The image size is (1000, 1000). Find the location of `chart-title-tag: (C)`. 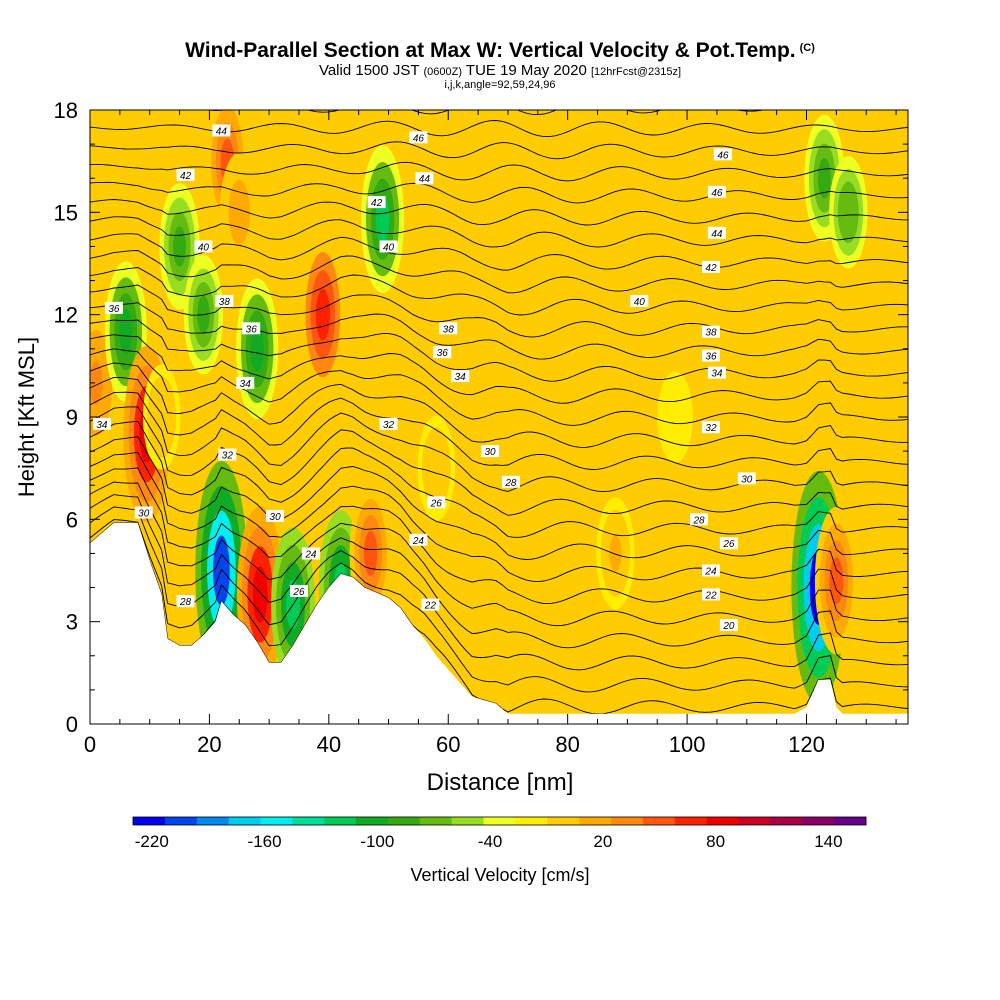

chart-title-tag: (C) is located at coordinates (807, 48).